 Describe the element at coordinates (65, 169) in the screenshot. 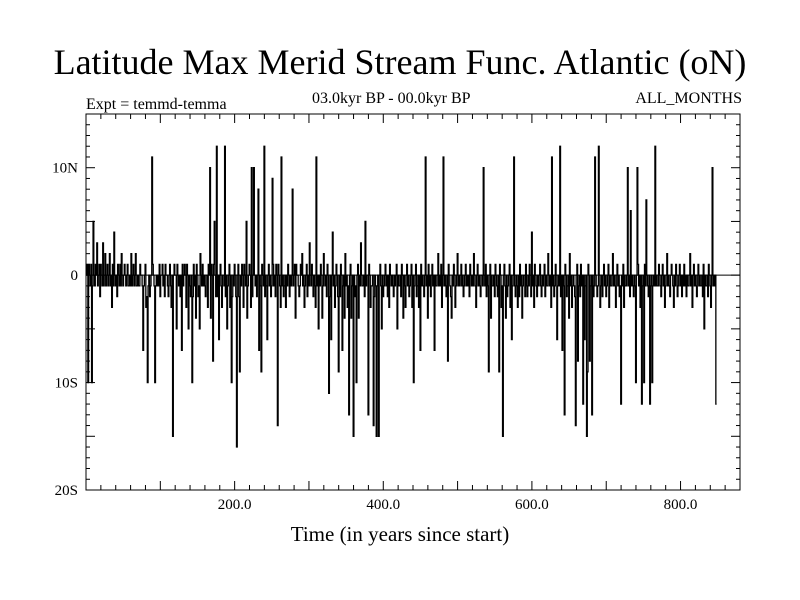

I see `y-tick-label: 10N` at that location.